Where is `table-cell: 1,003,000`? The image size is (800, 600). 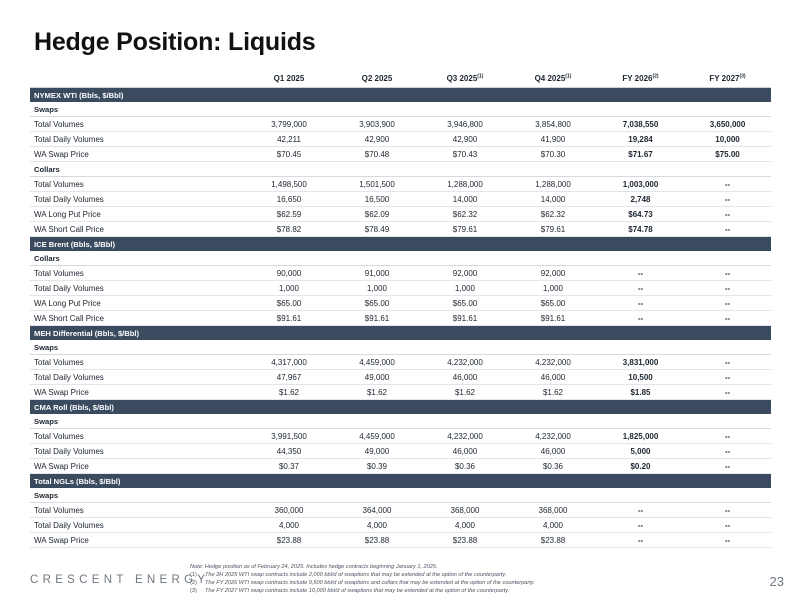 table-cell: 1,003,000 is located at coordinates (640, 184).